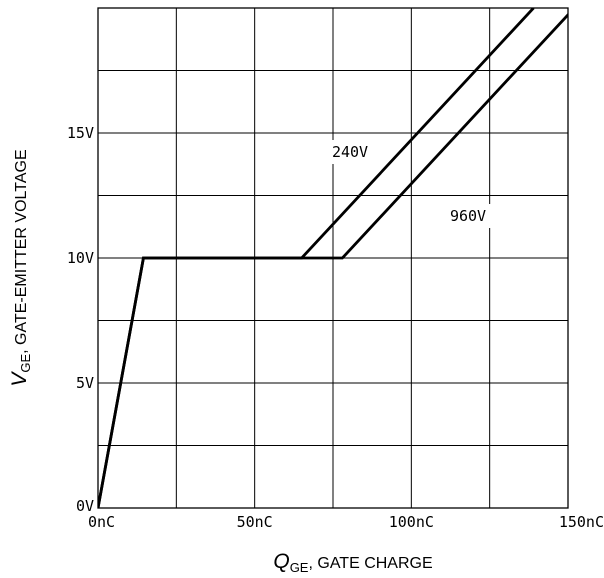 The width and height of the screenshot is (604, 578). I want to click on series-label-960v: 960V, so click(468, 216).